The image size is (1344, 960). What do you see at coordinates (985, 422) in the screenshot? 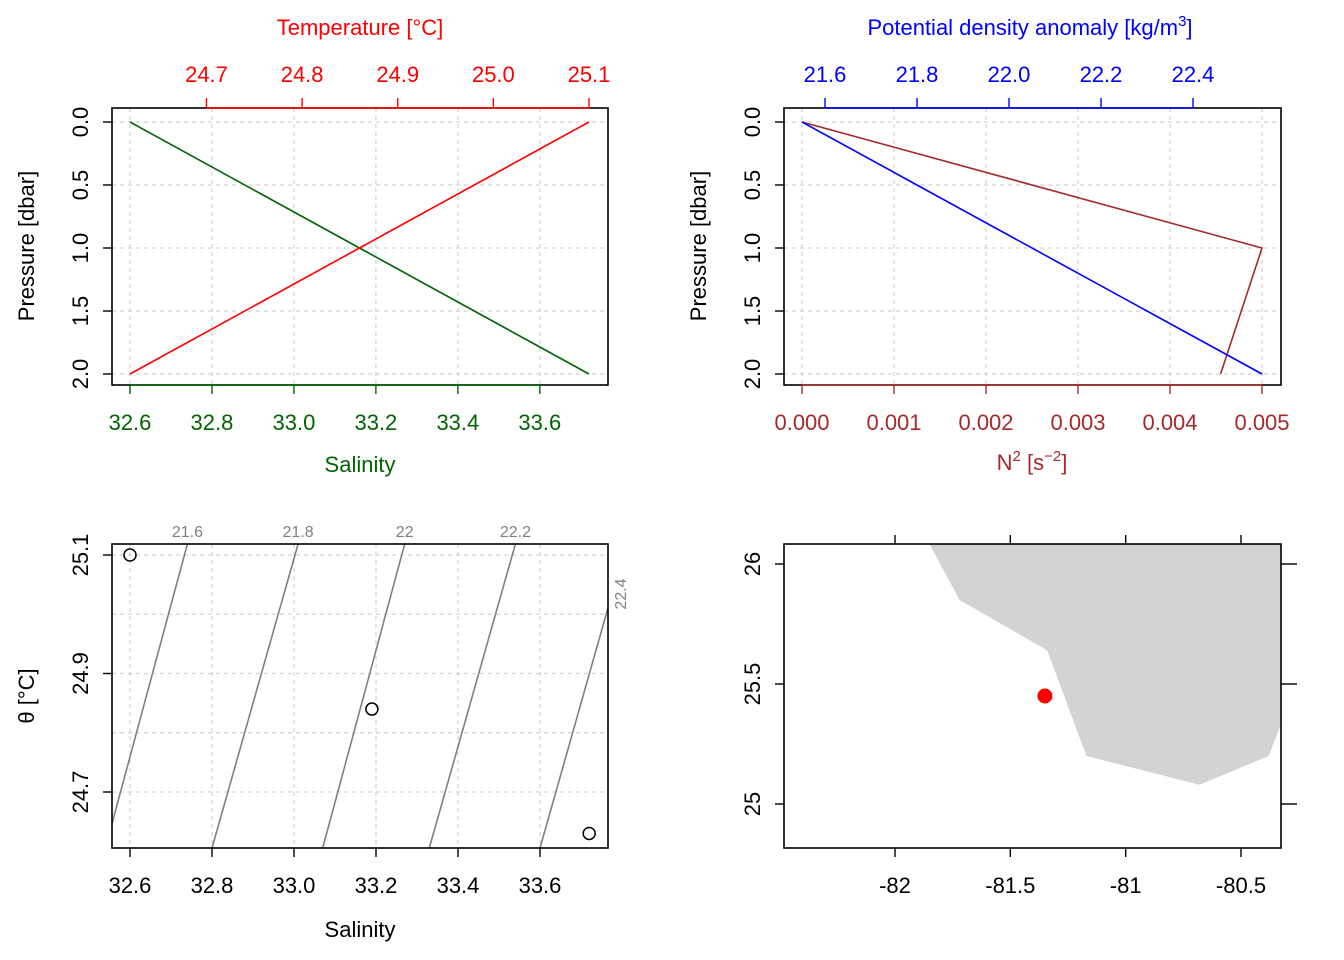
I see `x-tick-label: 0.002` at bounding box center [985, 422].